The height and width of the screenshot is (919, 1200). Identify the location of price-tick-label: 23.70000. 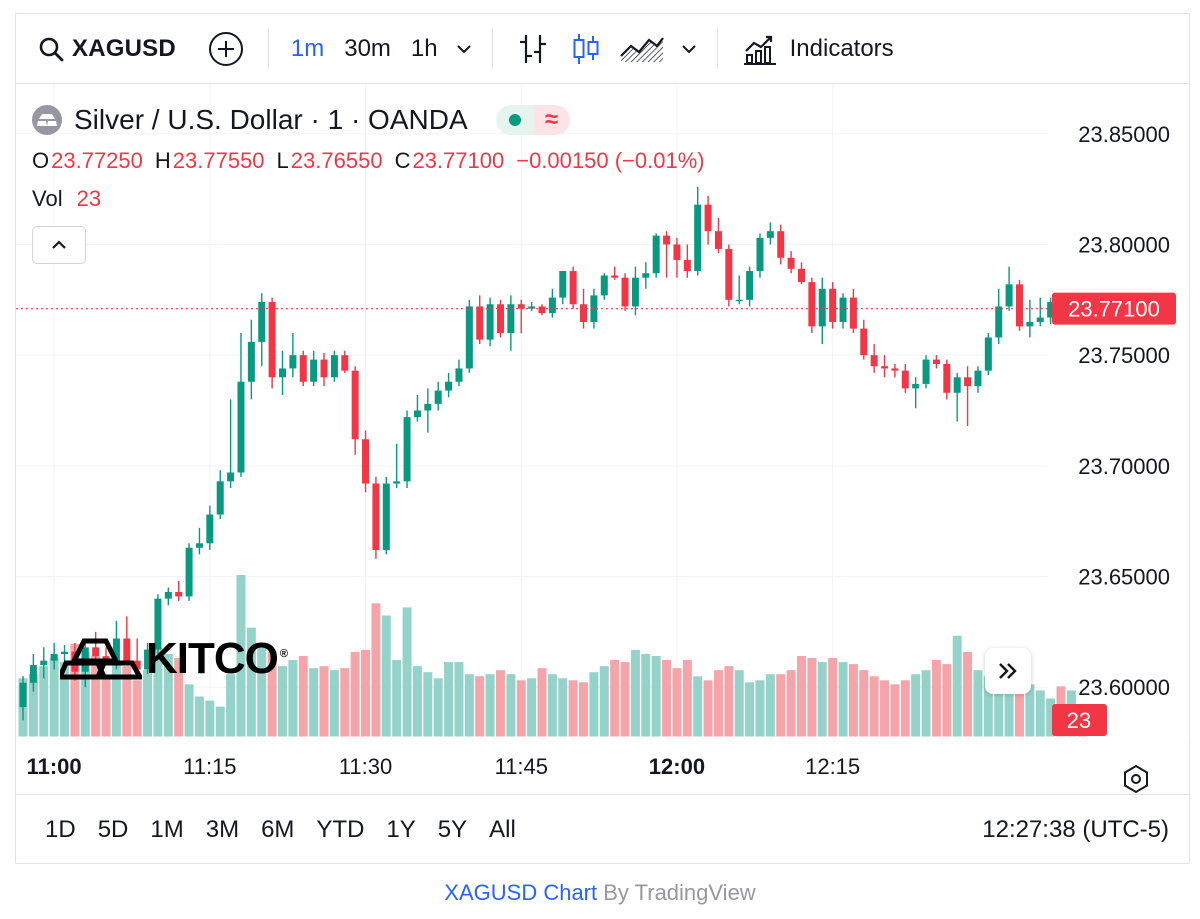
(1124, 466).